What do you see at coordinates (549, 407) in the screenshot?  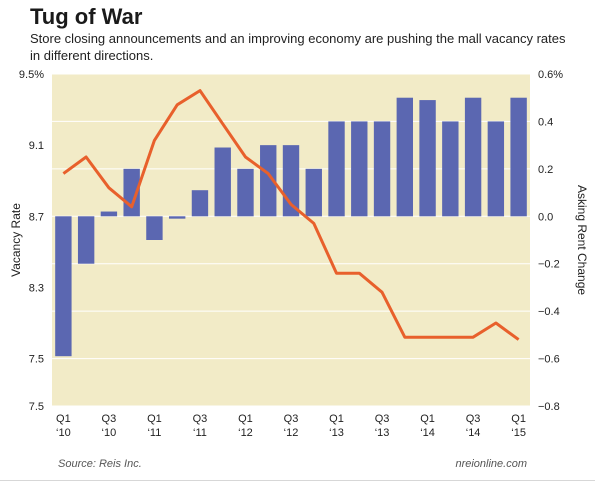 I see `y-right-tick-label: −0.8` at bounding box center [549, 407].